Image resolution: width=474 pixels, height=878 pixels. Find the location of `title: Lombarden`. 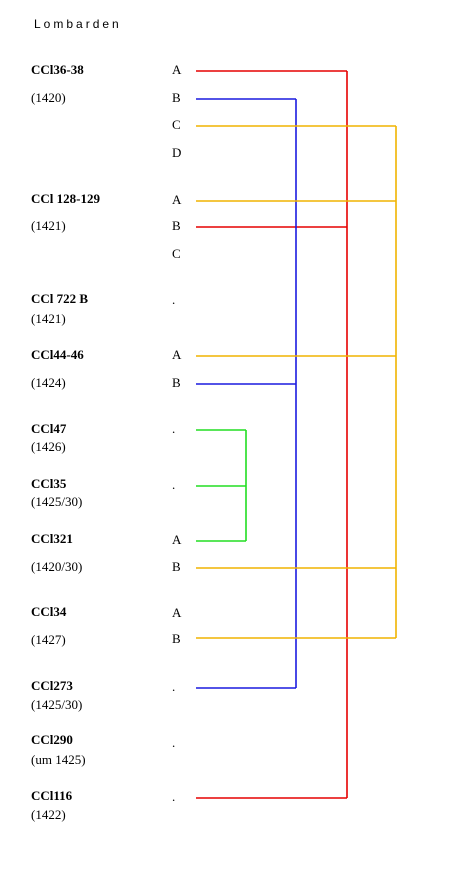

title: Lombarden is located at coordinates (78, 24).